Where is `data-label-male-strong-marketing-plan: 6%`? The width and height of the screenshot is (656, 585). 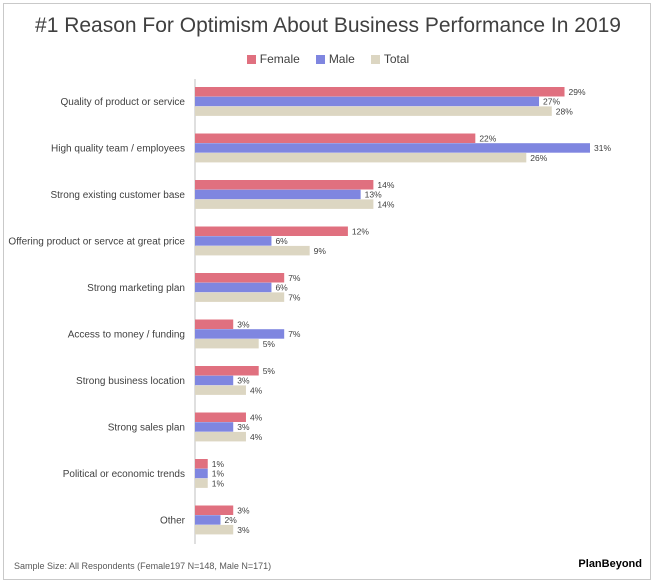
data-label-male-strong-marketing-plan: 6% is located at coordinates (281, 288).